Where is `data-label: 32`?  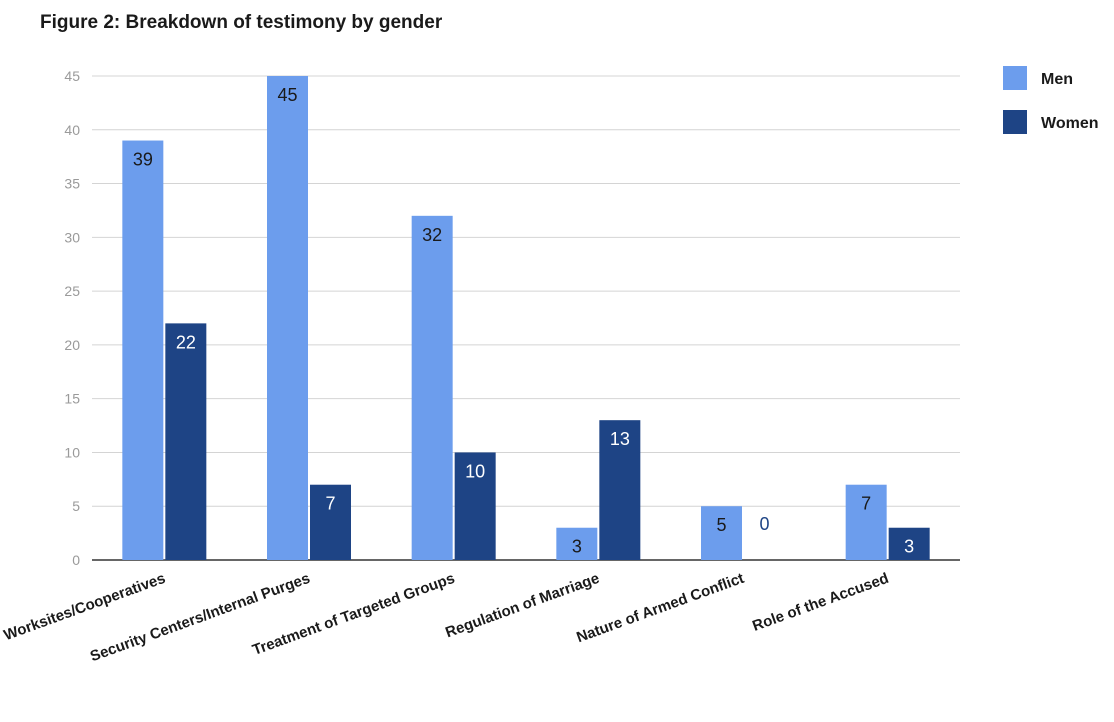
data-label: 32 is located at coordinates (432, 235).